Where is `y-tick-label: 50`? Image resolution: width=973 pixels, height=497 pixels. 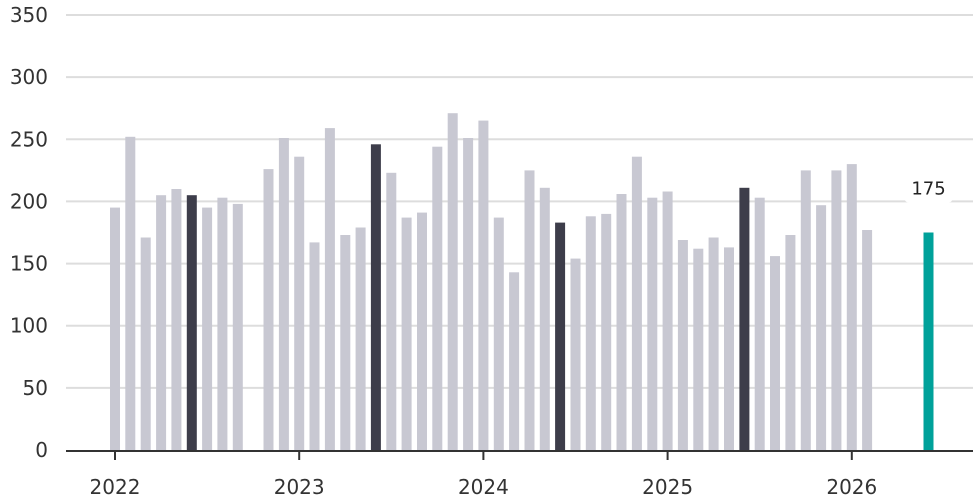
y-tick-label: 50 is located at coordinates (35, 388).